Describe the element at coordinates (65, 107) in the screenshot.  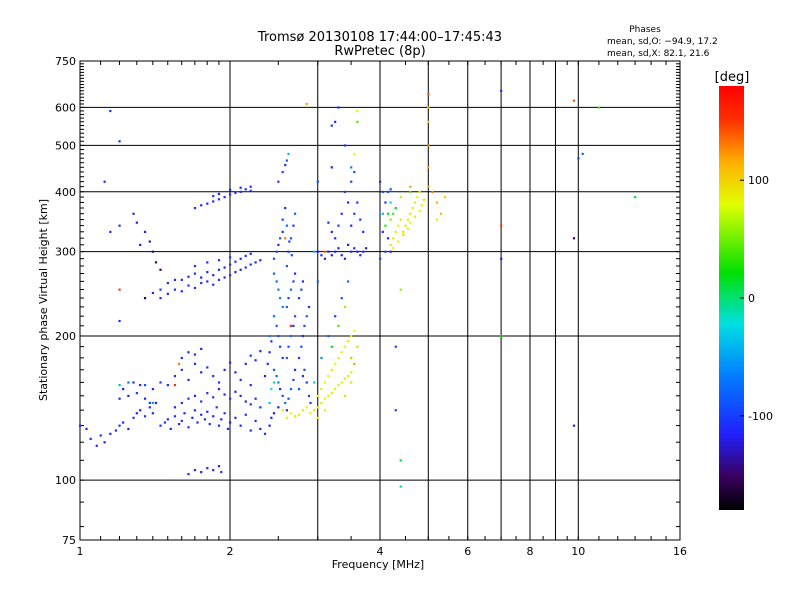
I see `y-tick-label: 600` at that location.